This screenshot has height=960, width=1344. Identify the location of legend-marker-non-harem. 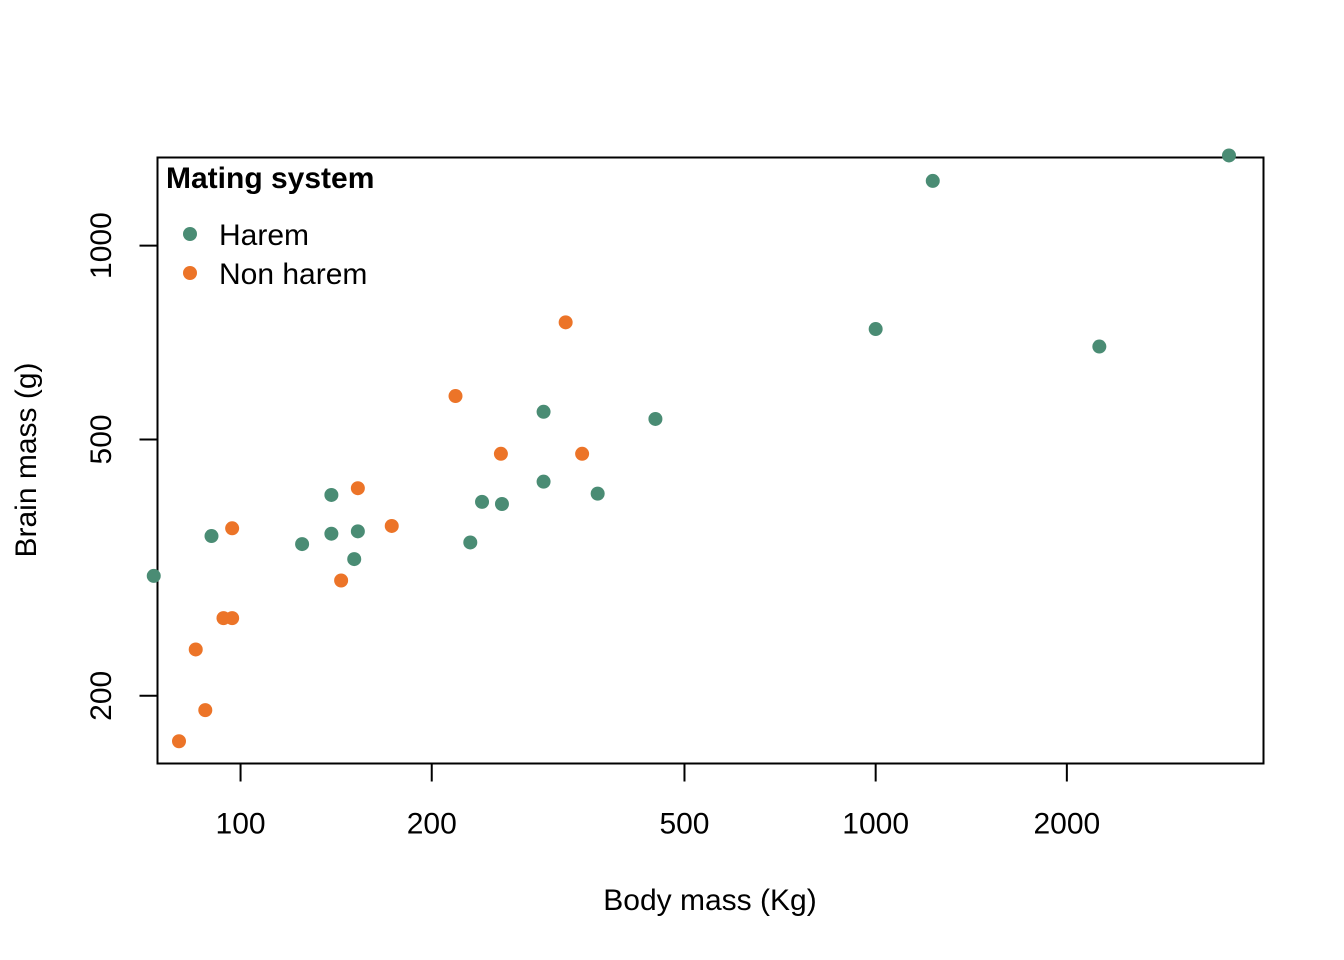
(190, 273).